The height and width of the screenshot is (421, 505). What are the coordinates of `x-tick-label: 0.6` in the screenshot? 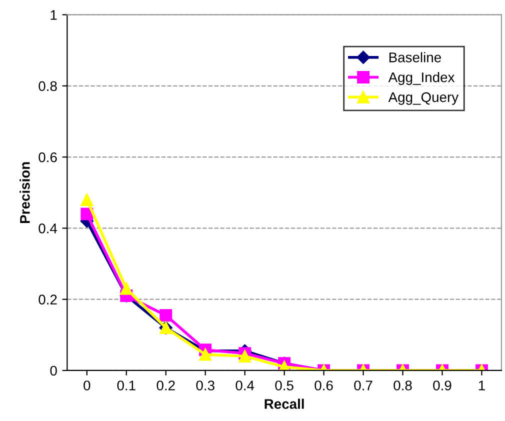 It's located at (323, 385).